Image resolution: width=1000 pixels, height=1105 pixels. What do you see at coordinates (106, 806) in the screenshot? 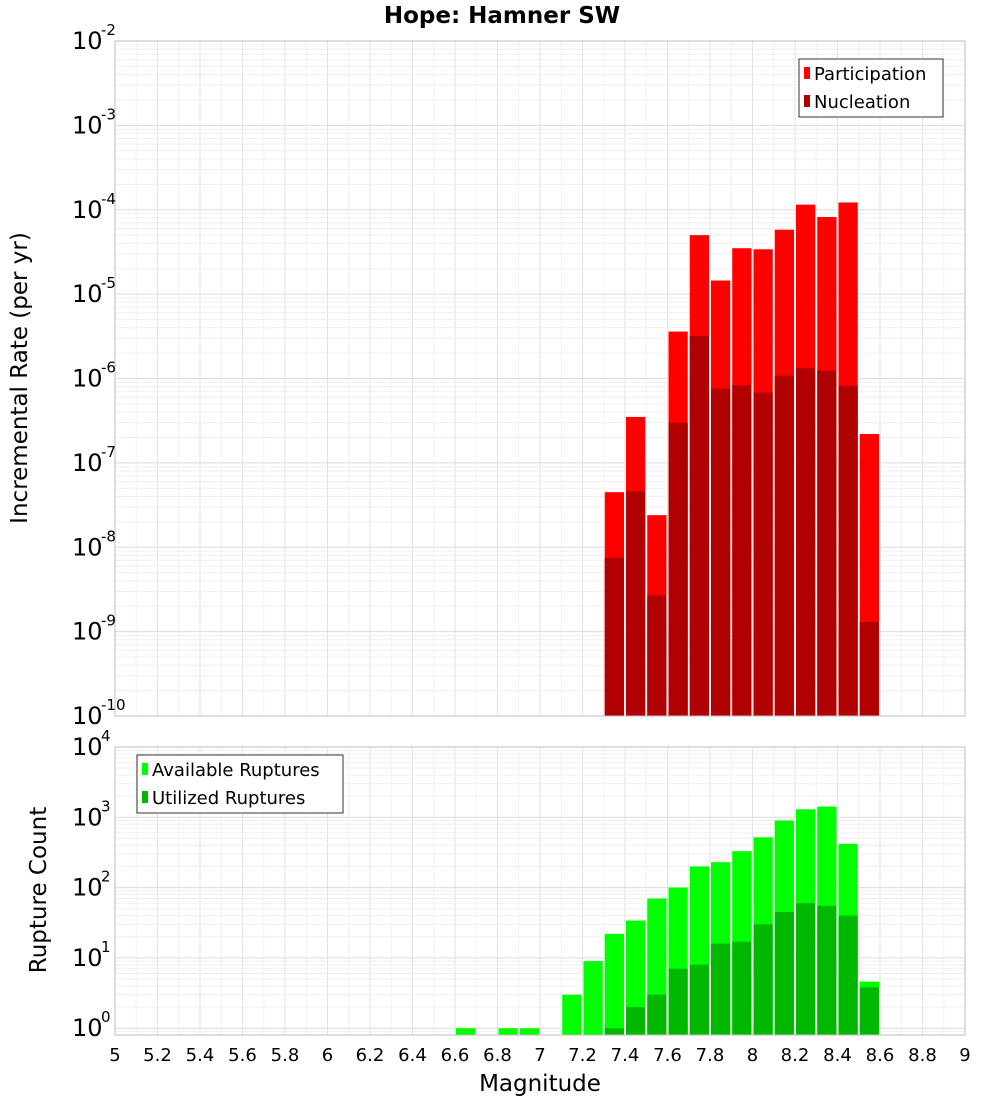
I see `y-tick-exponent: 3` at bounding box center [106, 806].